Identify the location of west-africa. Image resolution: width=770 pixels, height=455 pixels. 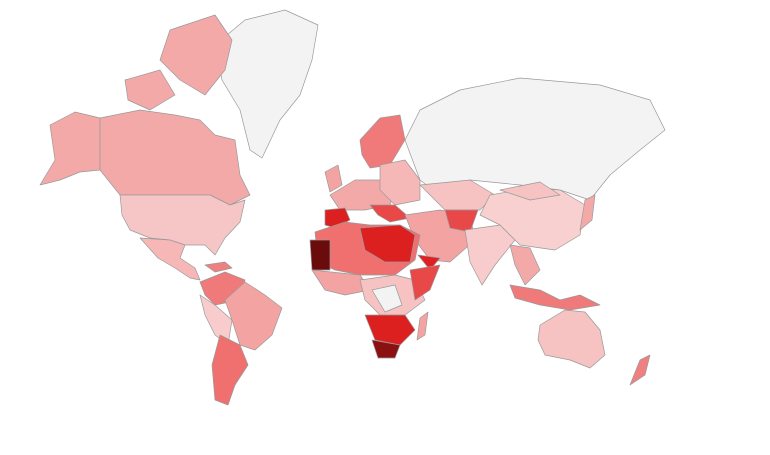
(341, 282).